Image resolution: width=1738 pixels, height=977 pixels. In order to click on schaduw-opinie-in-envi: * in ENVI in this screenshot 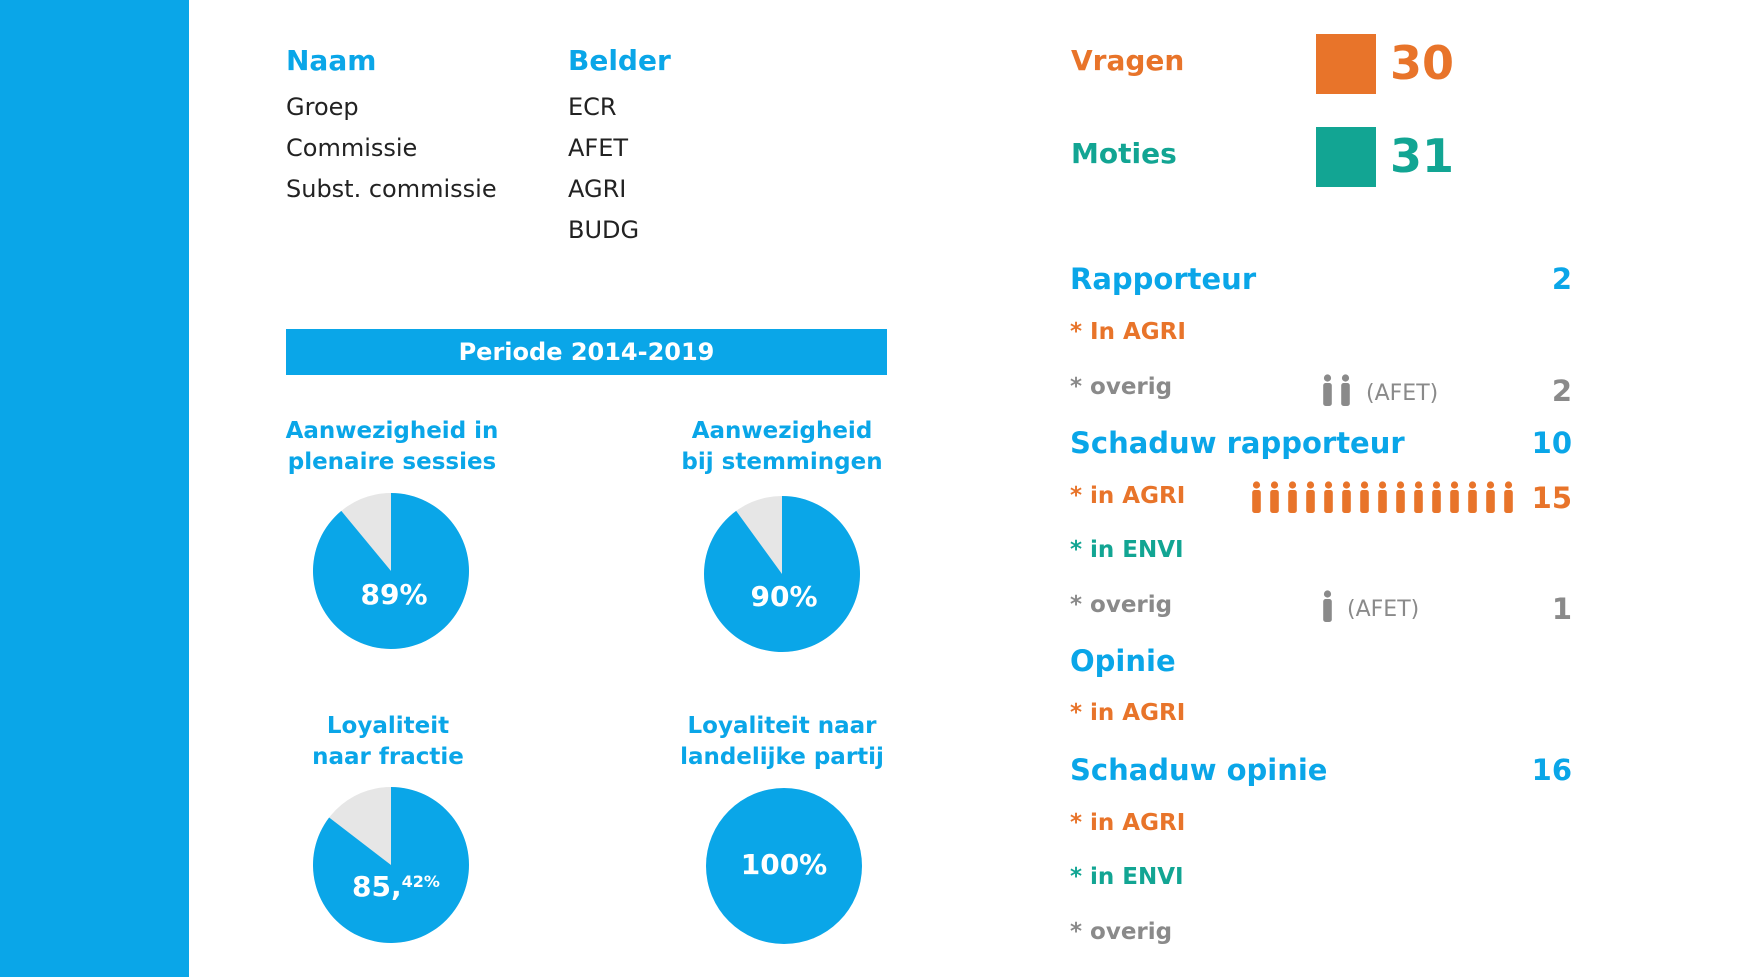, I will do `click(1127, 877)`.